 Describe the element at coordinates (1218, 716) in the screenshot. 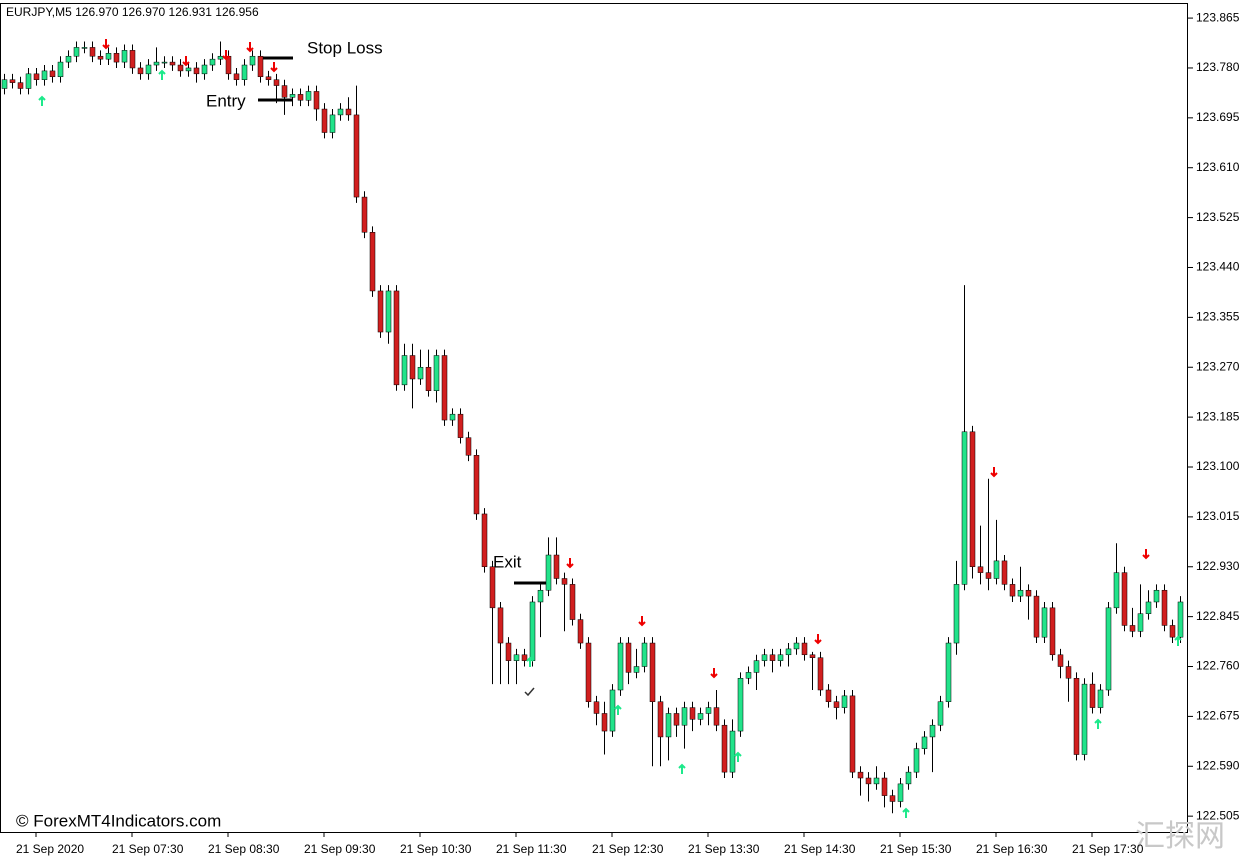

I see `y-tick-label: 122.675` at that location.